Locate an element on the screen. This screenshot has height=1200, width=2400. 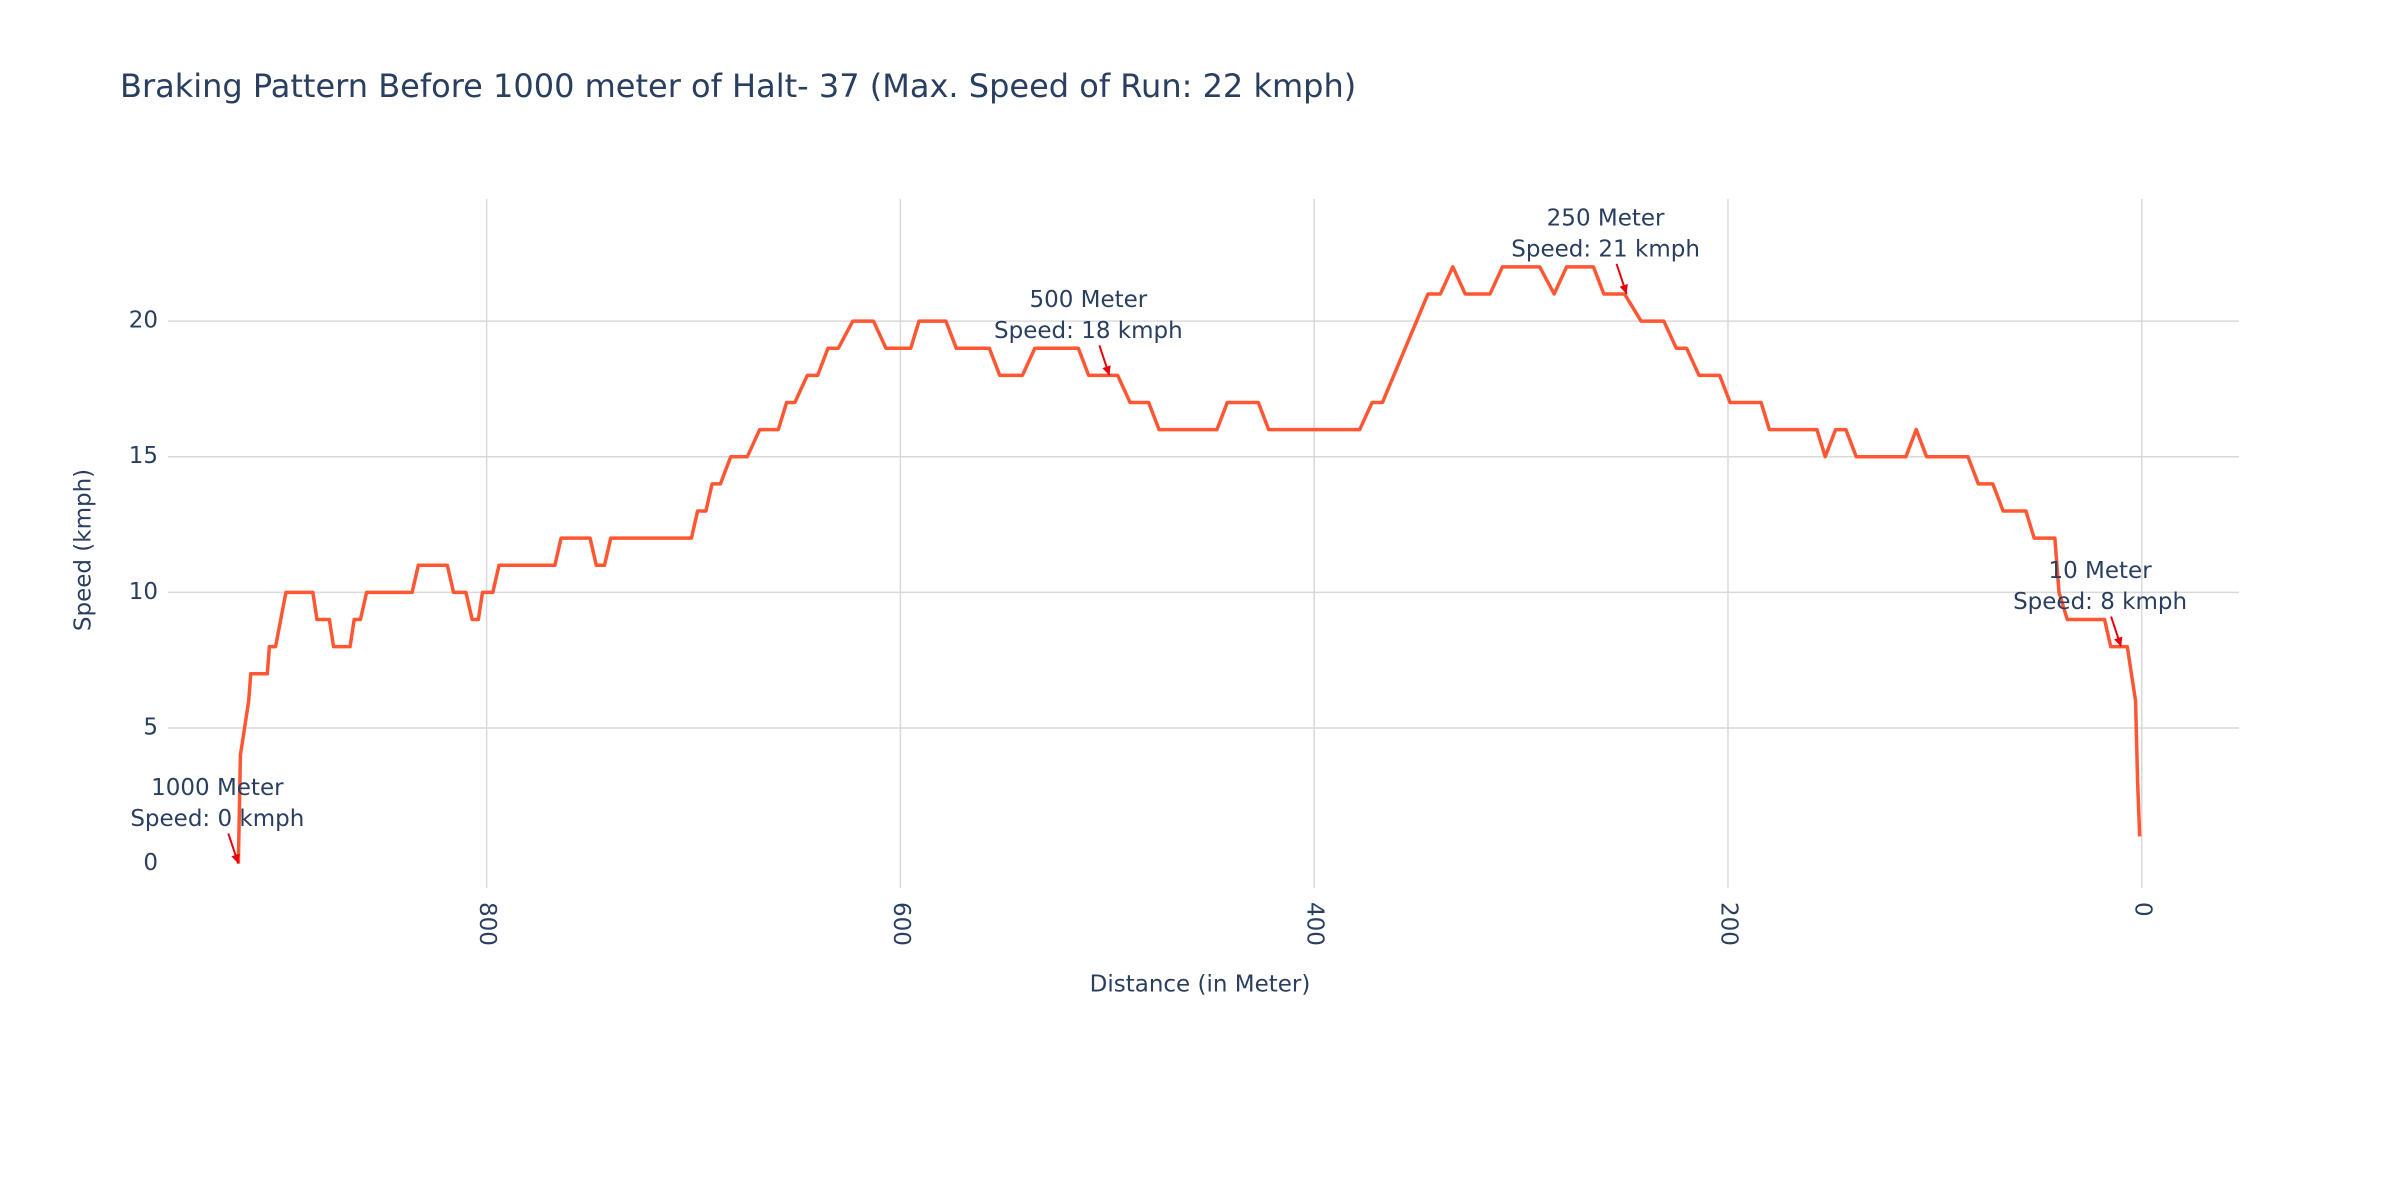
x-tick-label: 400 is located at coordinates (1315, 924).